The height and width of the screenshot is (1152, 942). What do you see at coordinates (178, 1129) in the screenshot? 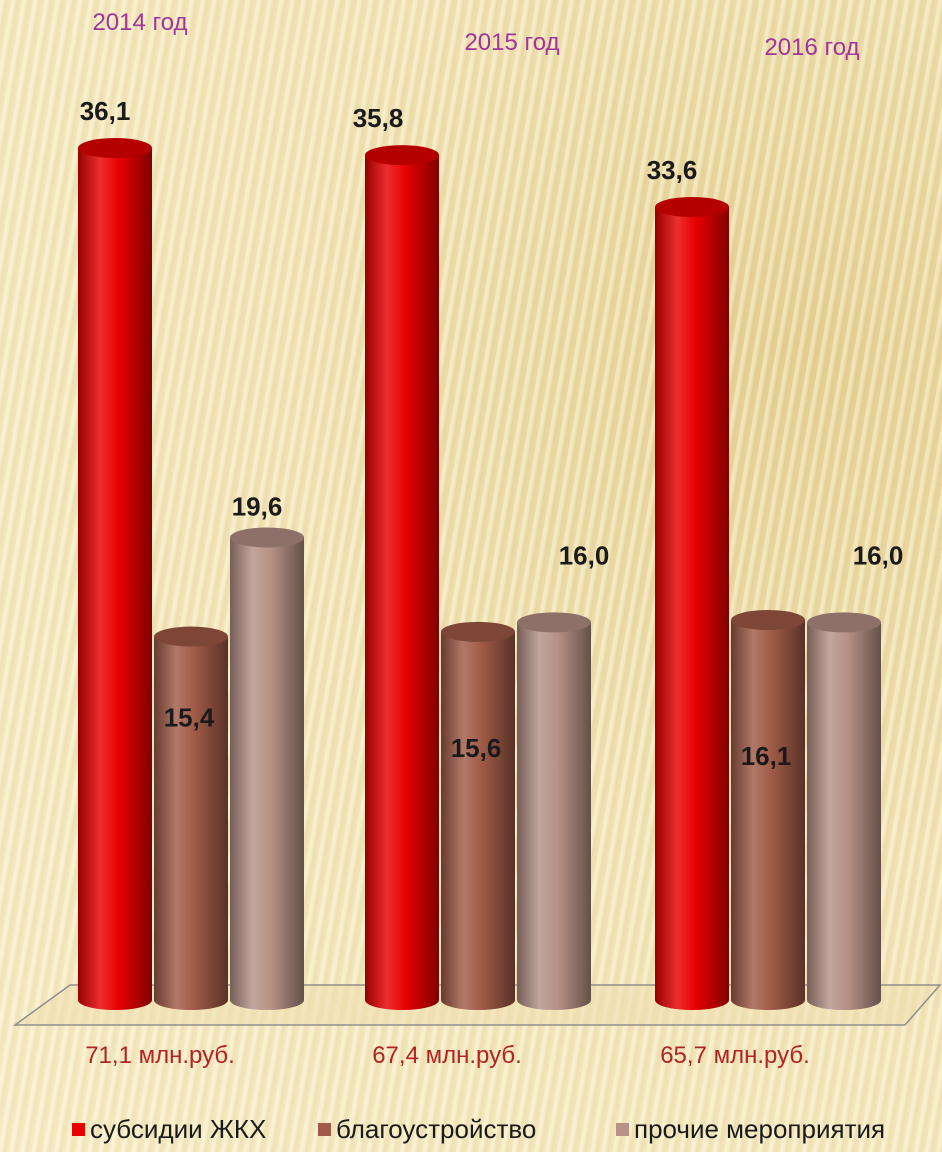
I see `legend-item-label: субсидии ЖКХ` at bounding box center [178, 1129].